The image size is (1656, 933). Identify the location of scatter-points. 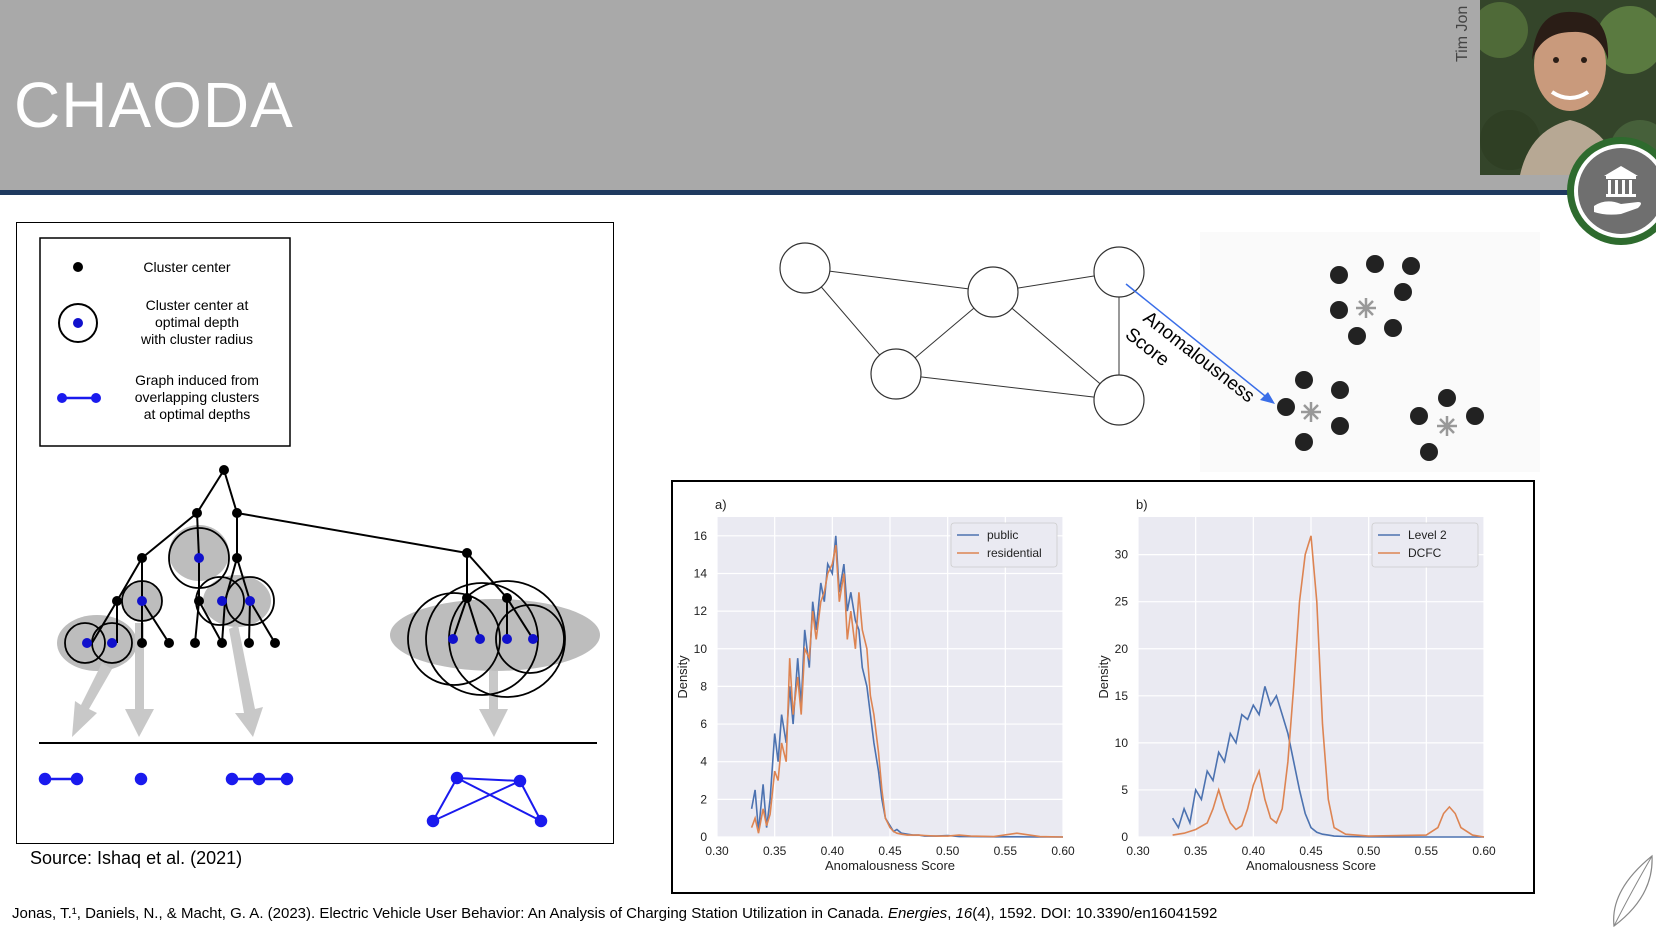
(1380, 358).